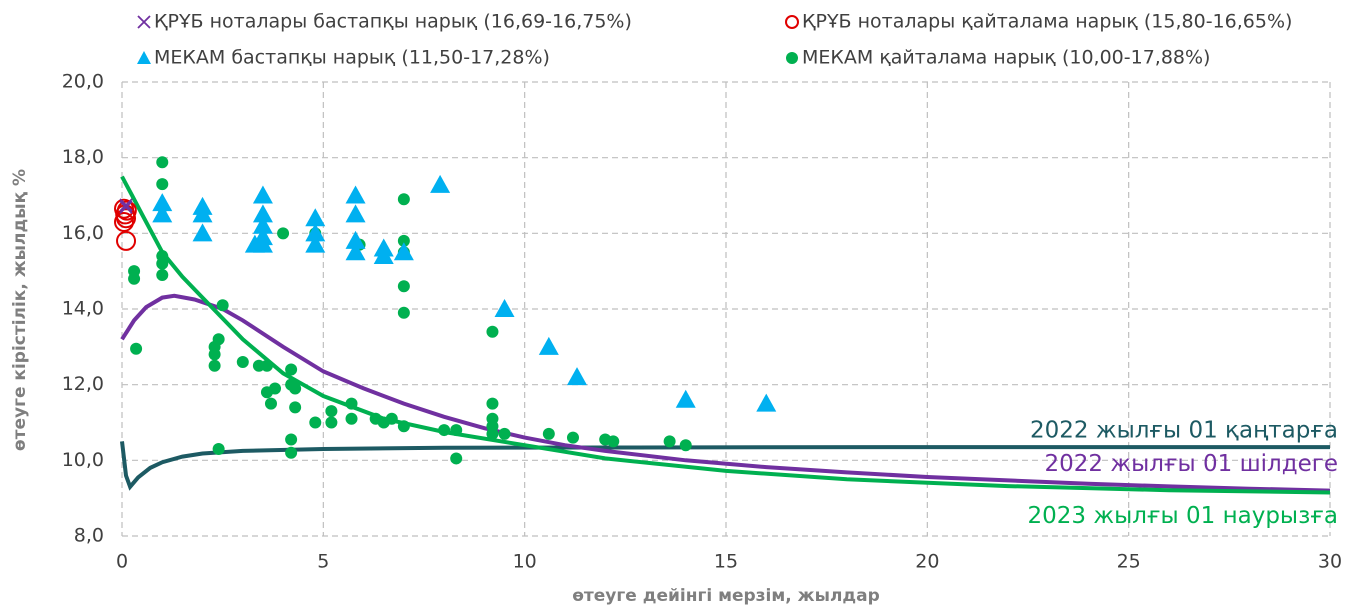  Describe the element at coordinates (89, 536) in the screenshot. I see `y-tick-label: 8,0` at that location.